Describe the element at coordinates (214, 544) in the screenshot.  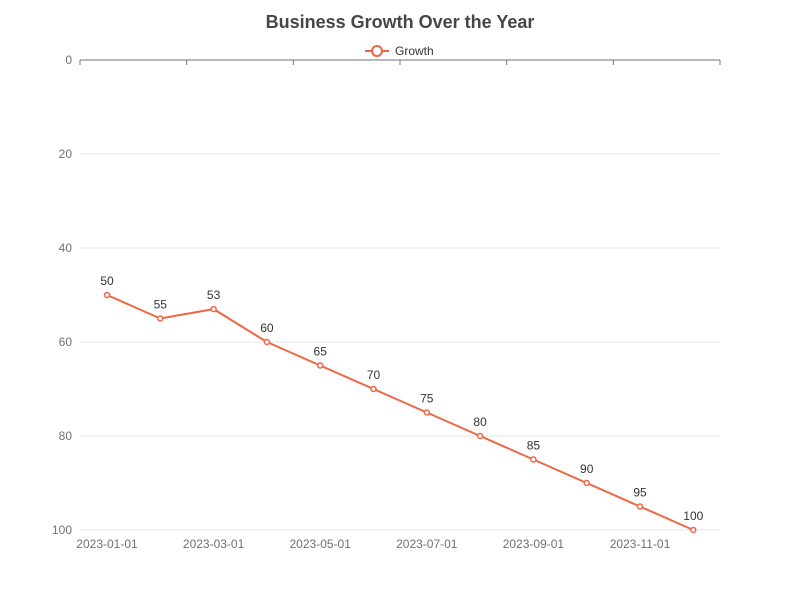
I see `x-tick-label: 2023-03-01` at that location.